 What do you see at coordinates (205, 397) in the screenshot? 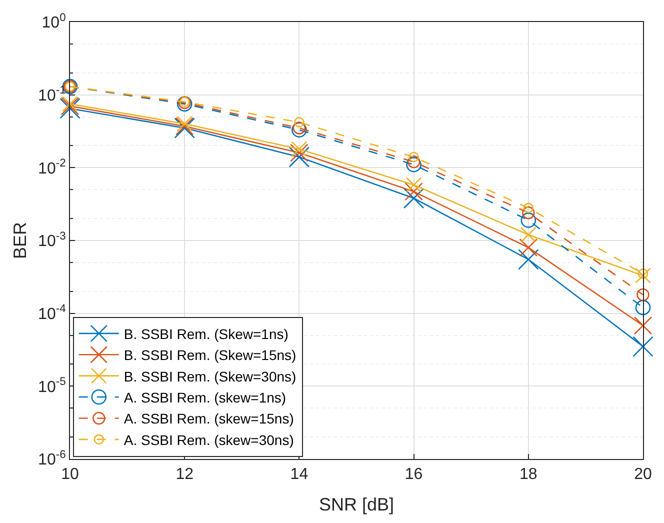
I see `legend-label: A. SSBI Rem. (skew=1ns)` at bounding box center [205, 397].